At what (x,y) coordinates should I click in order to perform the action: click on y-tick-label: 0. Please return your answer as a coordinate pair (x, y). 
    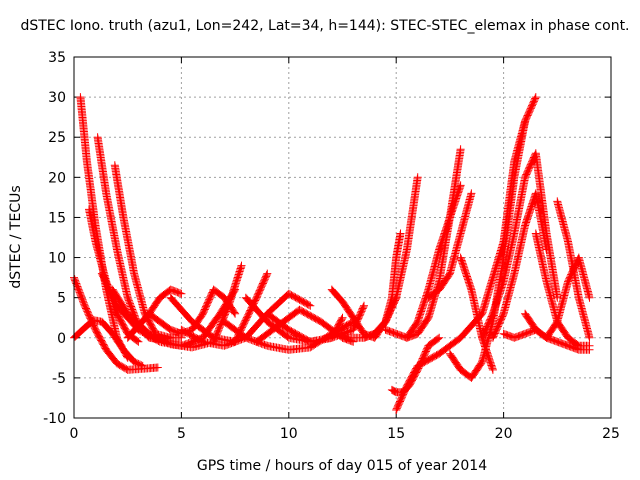
    Looking at the image, I should click on (61, 339).